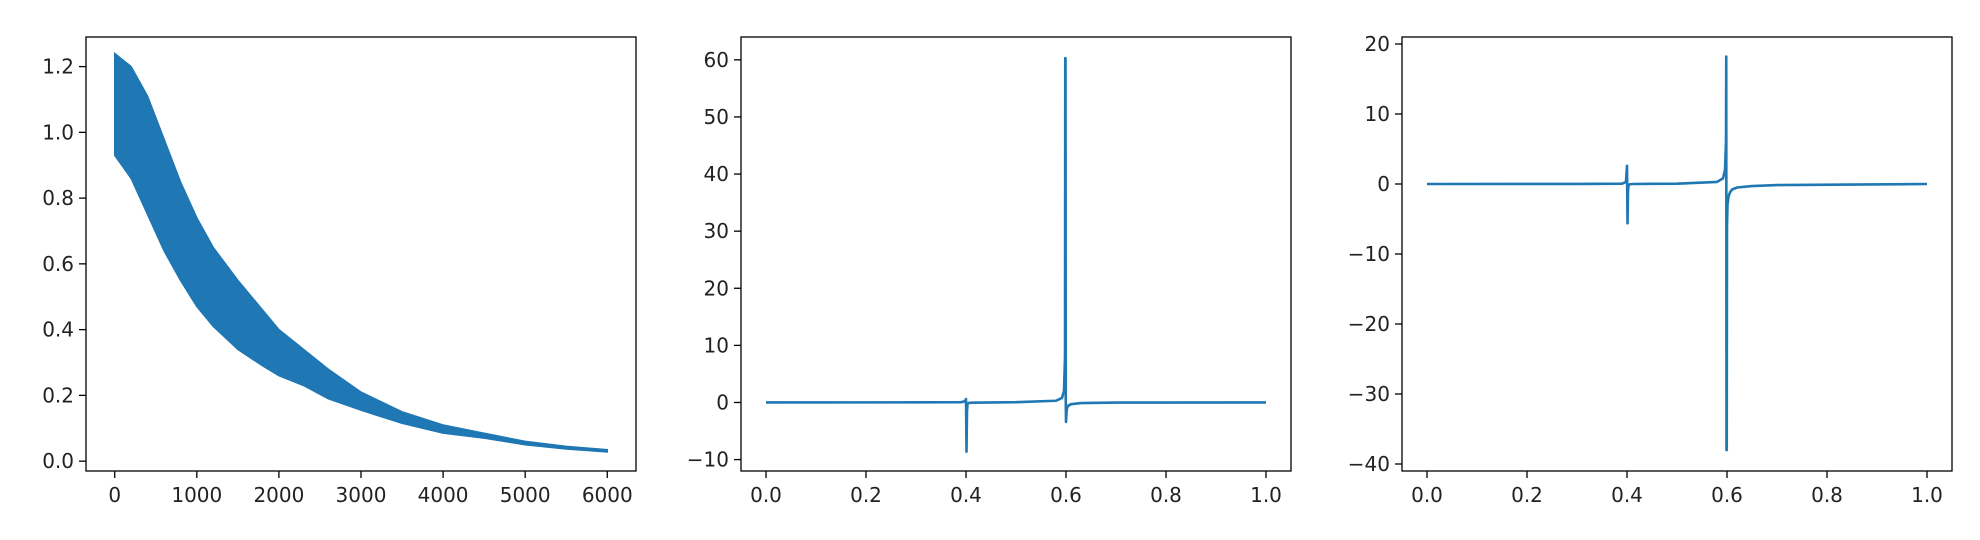 The height and width of the screenshot is (540, 1980). I want to click on x-tick-label: 3000, so click(361, 495).